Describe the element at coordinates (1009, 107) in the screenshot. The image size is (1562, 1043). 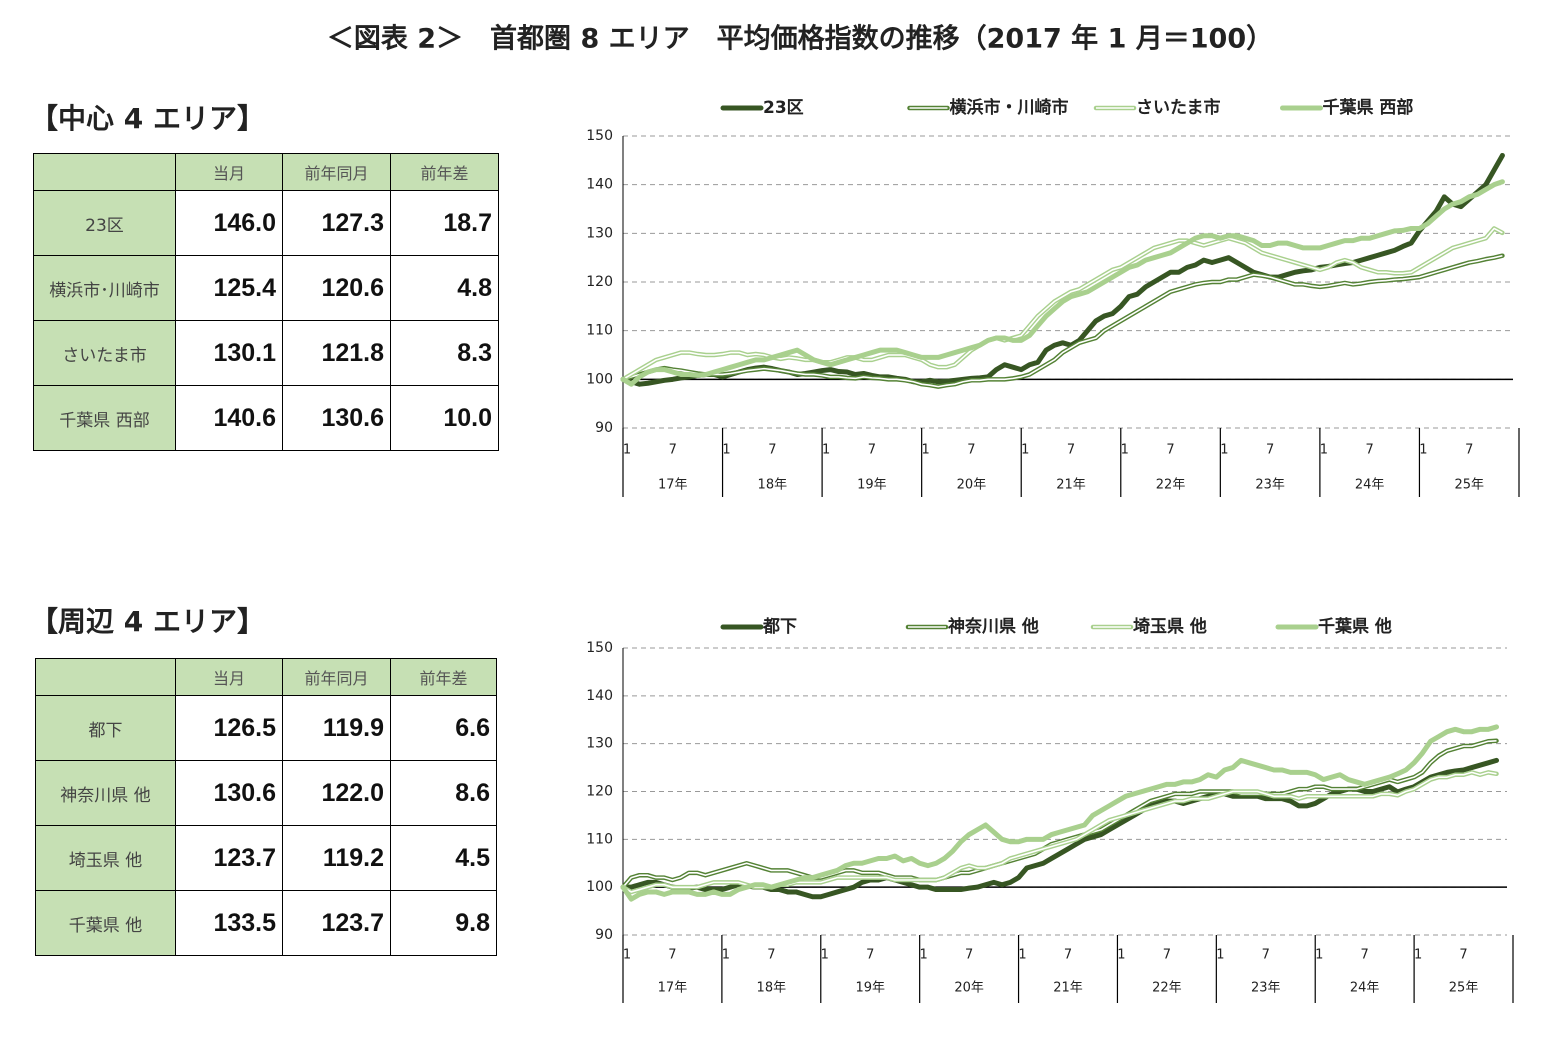
I see `legend-label: 横浜市・川崎市` at that location.